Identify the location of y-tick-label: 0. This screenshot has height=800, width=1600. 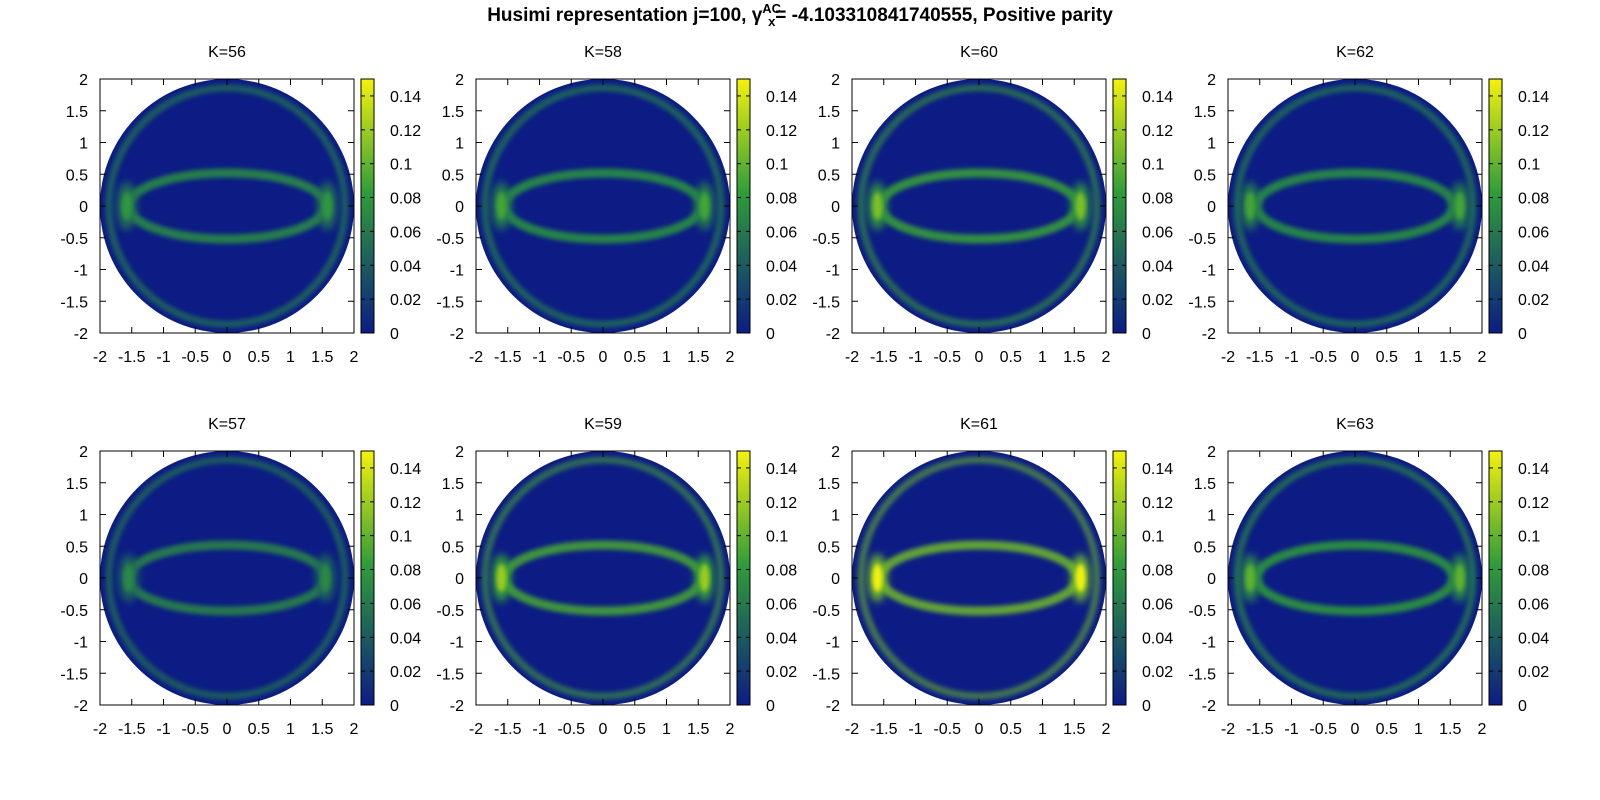
(835, 579).